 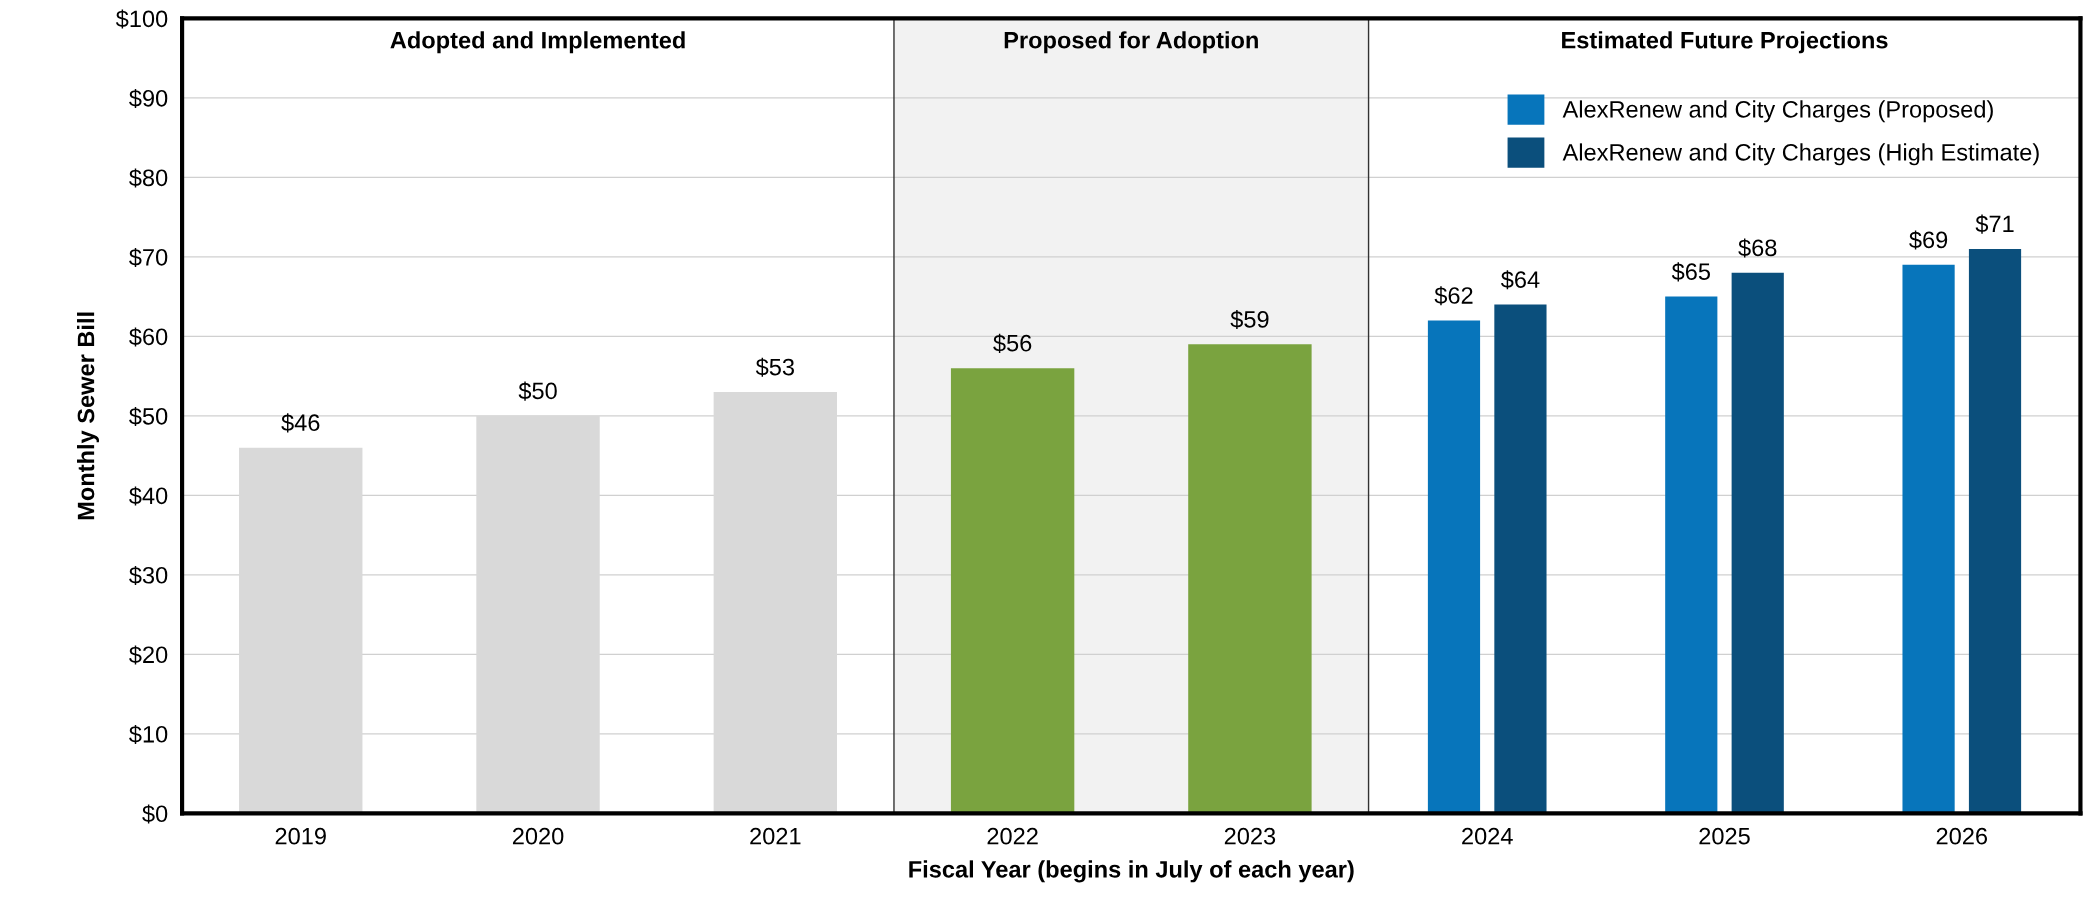 What do you see at coordinates (1520, 280) in the screenshot?
I see `data-label: $64` at bounding box center [1520, 280].